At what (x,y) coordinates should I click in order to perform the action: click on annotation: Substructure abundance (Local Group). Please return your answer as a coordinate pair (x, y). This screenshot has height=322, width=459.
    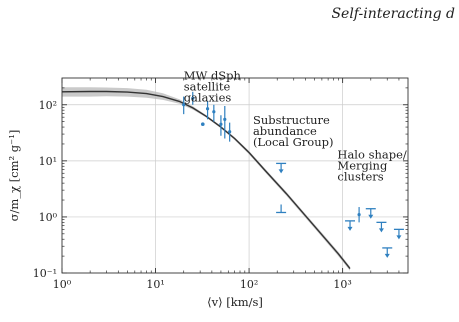
    Looking at the image, I should click on (293, 131).